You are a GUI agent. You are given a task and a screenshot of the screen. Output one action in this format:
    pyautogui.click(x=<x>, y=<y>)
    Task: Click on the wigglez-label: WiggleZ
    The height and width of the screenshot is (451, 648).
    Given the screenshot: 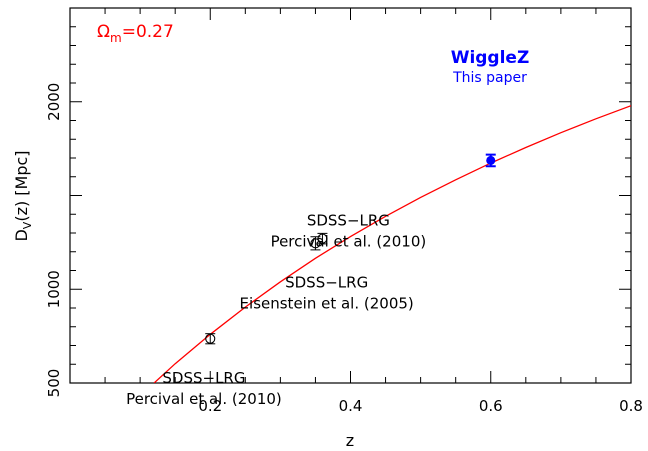 What is the action you would take?
    pyautogui.click(x=490, y=58)
    